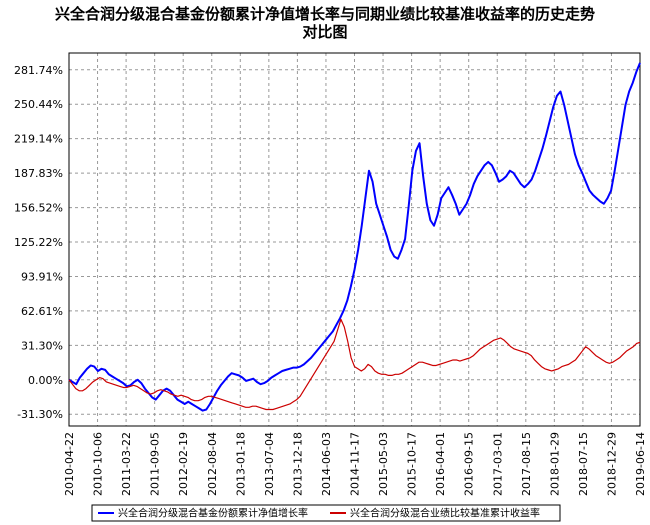 The height and width of the screenshot is (525, 650). Describe the element at coordinates (325, 14) in the screenshot. I see `chart-title: 兴全合润分级混合基金份额累计净值增长率与同期业绩比较基准收益率的历史走势` at that location.